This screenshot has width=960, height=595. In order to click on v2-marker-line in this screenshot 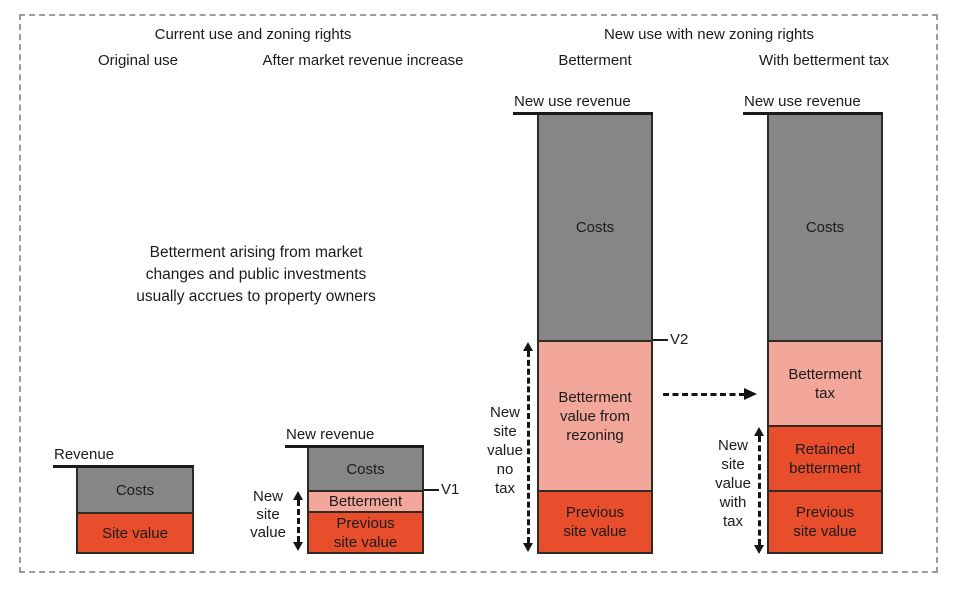, I will do `click(660, 340)`.